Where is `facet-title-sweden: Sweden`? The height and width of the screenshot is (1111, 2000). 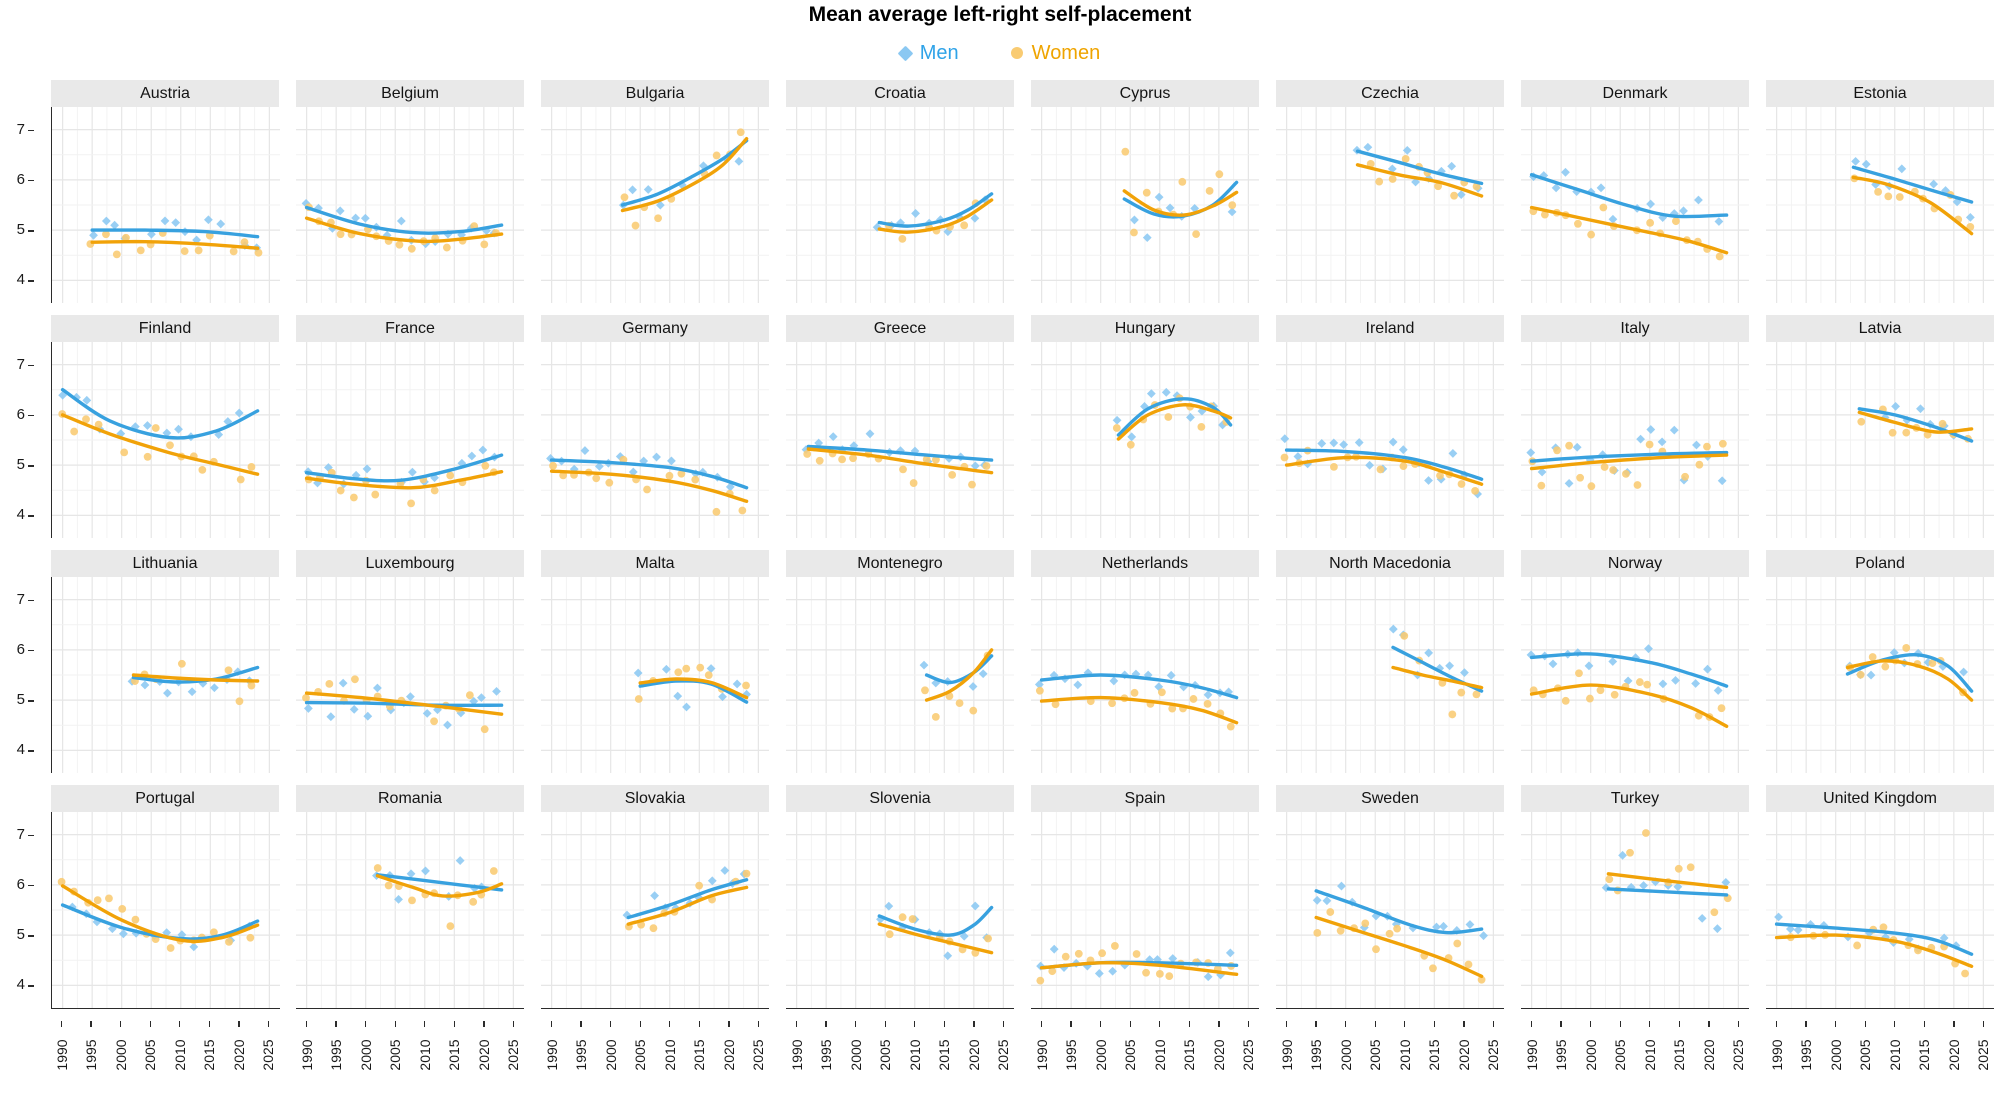 facet-title-sweden: Sweden is located at coordinates (1390, 798).